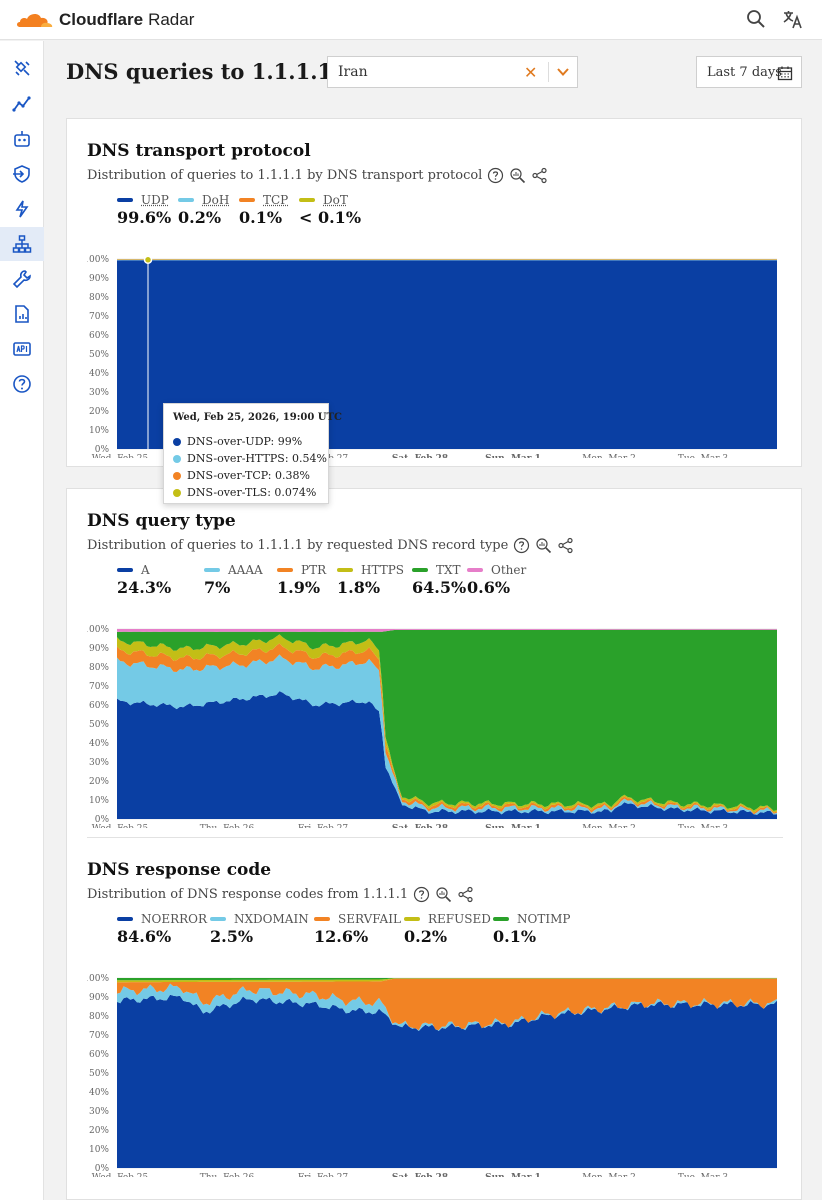 This screenshot has height=1200, width=822. Describe the element at coordinates (22, 279) in the screenshot. I see `sidebar-item-tools` at that location.